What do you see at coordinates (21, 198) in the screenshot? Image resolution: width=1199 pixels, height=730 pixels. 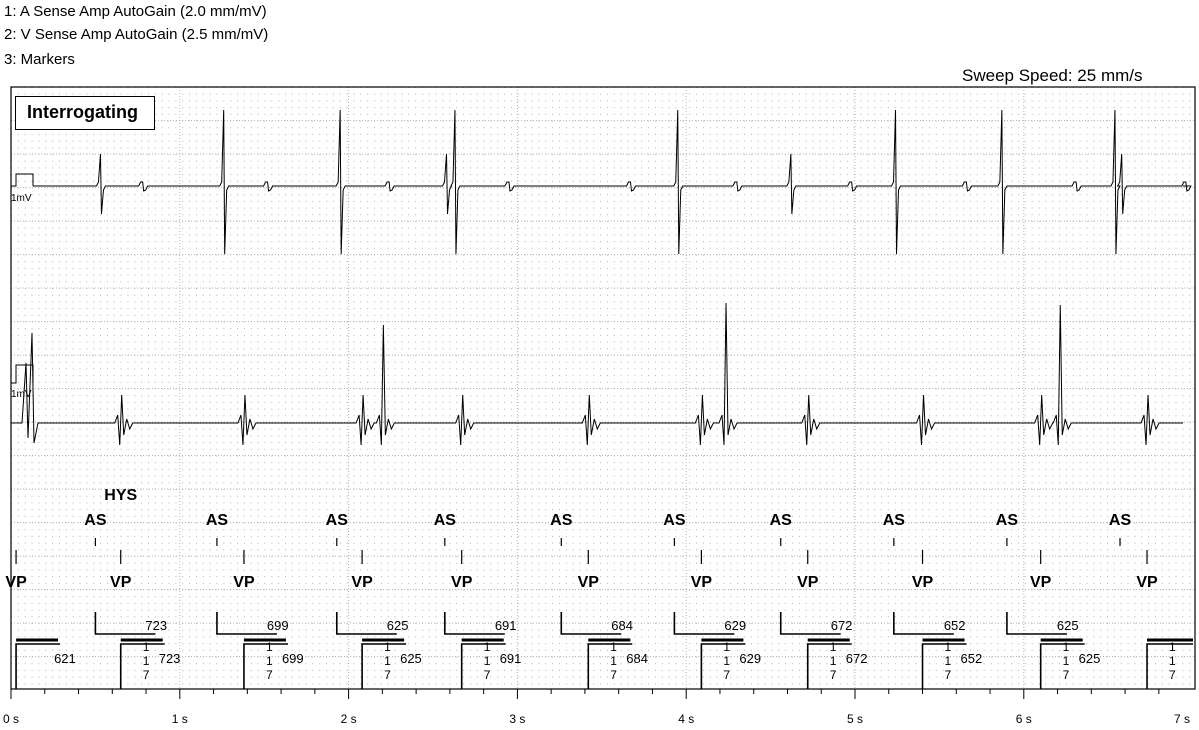 I see `calibration-label-atrial: 1mV` at bounding box center [21, 198].